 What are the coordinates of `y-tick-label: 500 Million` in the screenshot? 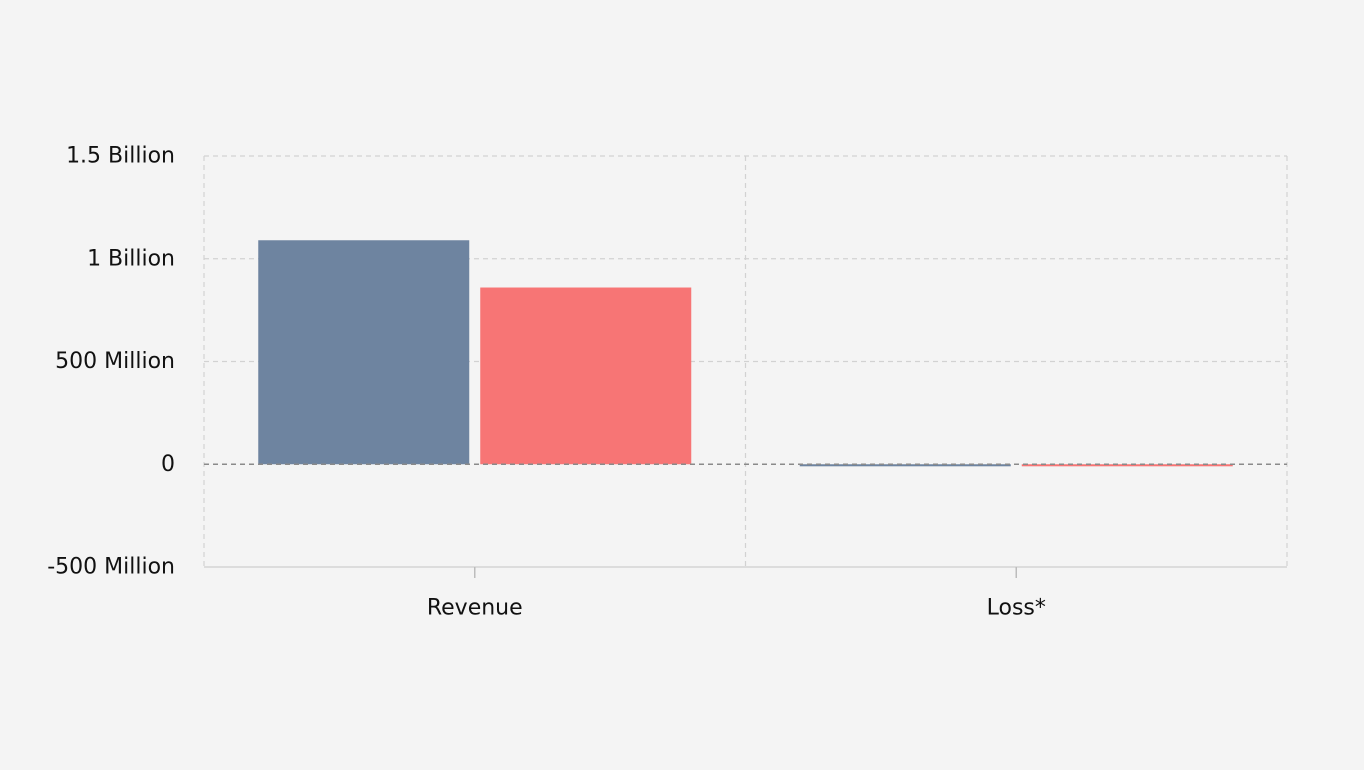 It's located at (115, 361).